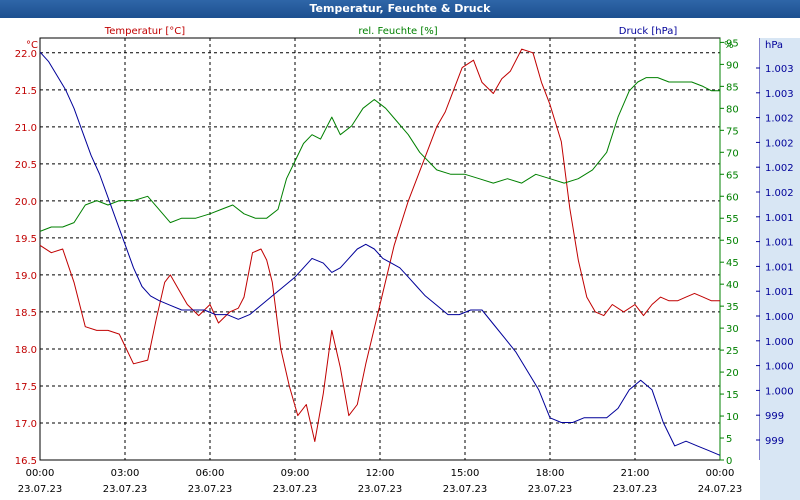  Describe the element at coordinates (26, 350) in the screenshot. I see `temperature-tick: 18.0` at that location.